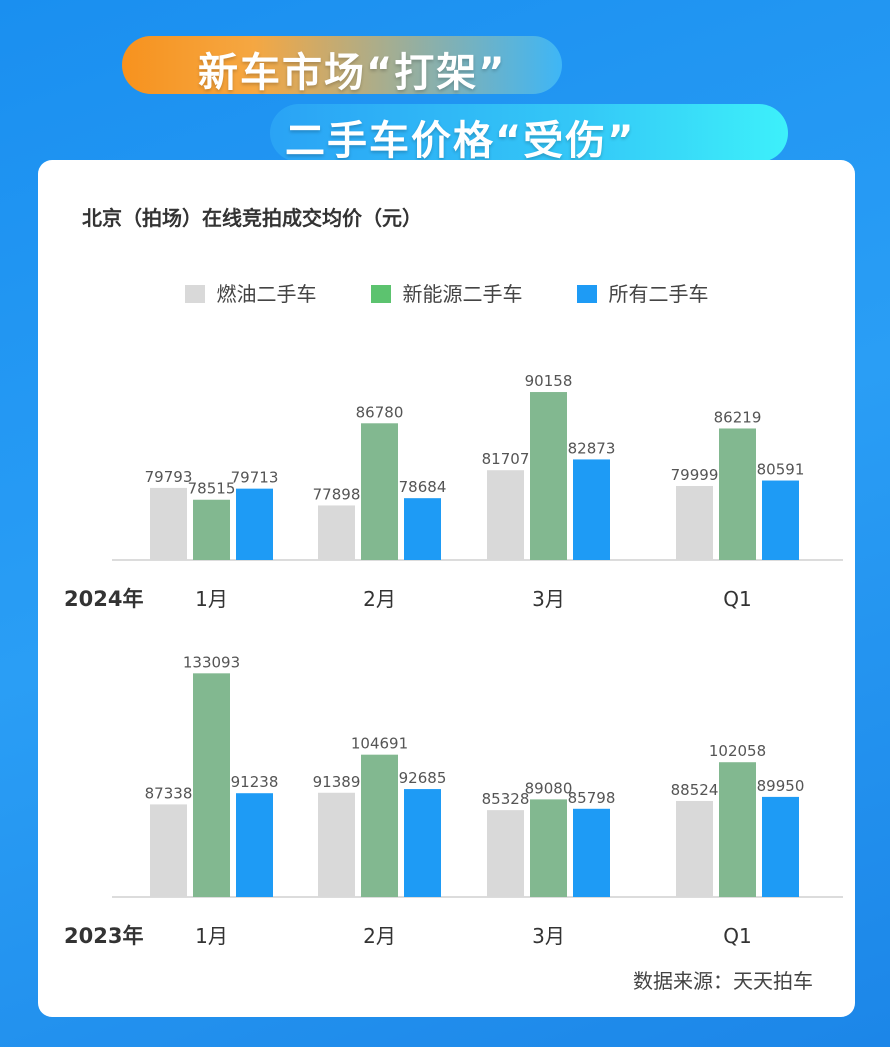 The image size is (890, 1047). Describe the element at coordinates (212, 489) in the screenshot. I see `data-label: 78515` at that location.